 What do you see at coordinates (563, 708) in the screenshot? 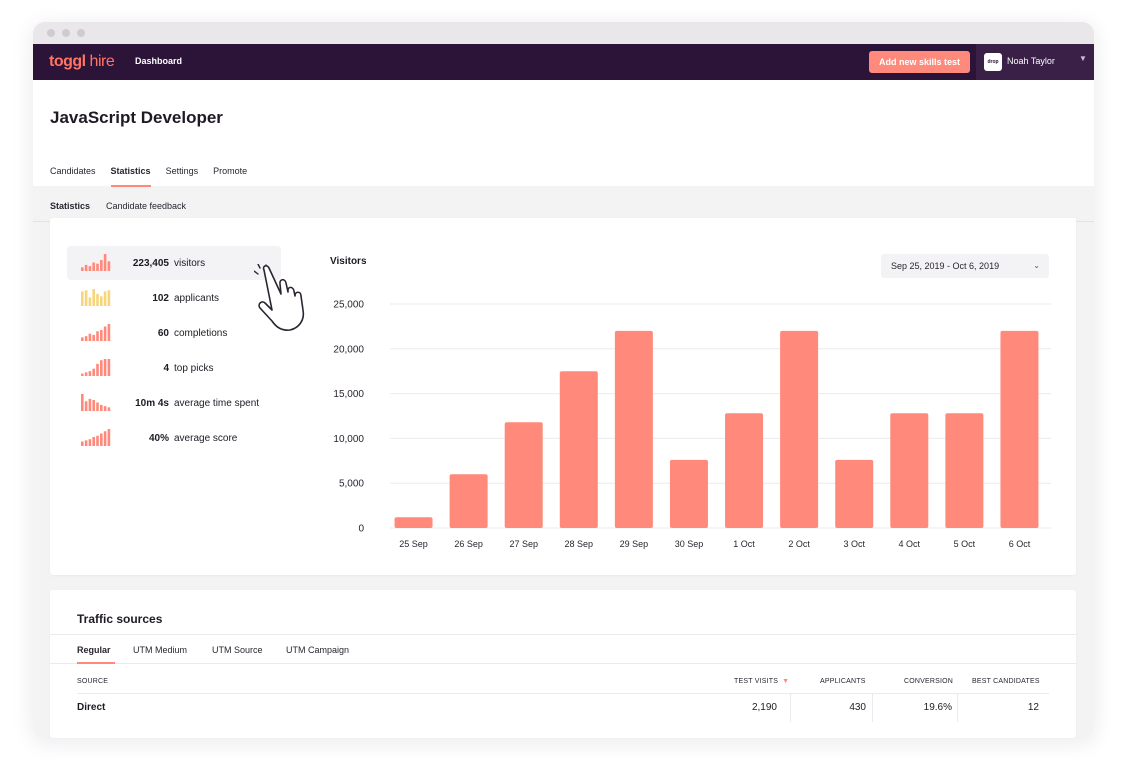
I see `table-row: Direct 2,190 430 19.6% 12` at bounding box center [563, 708].